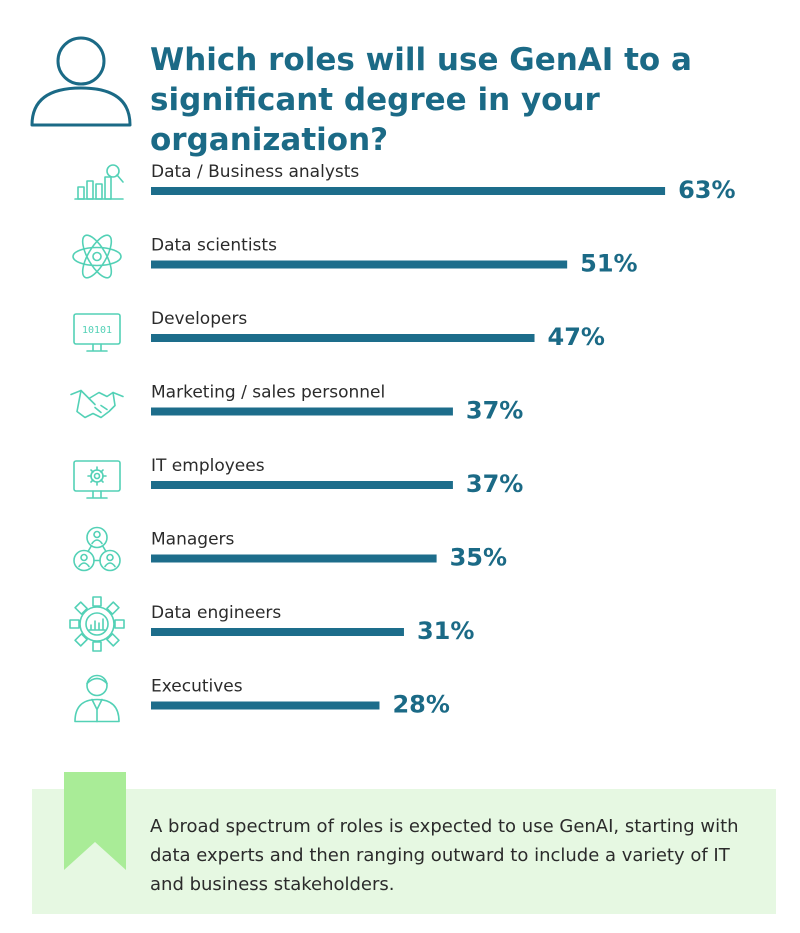 The height and width of the screenshot is (933, 800). I want to click on note-box, so click(404, 851).